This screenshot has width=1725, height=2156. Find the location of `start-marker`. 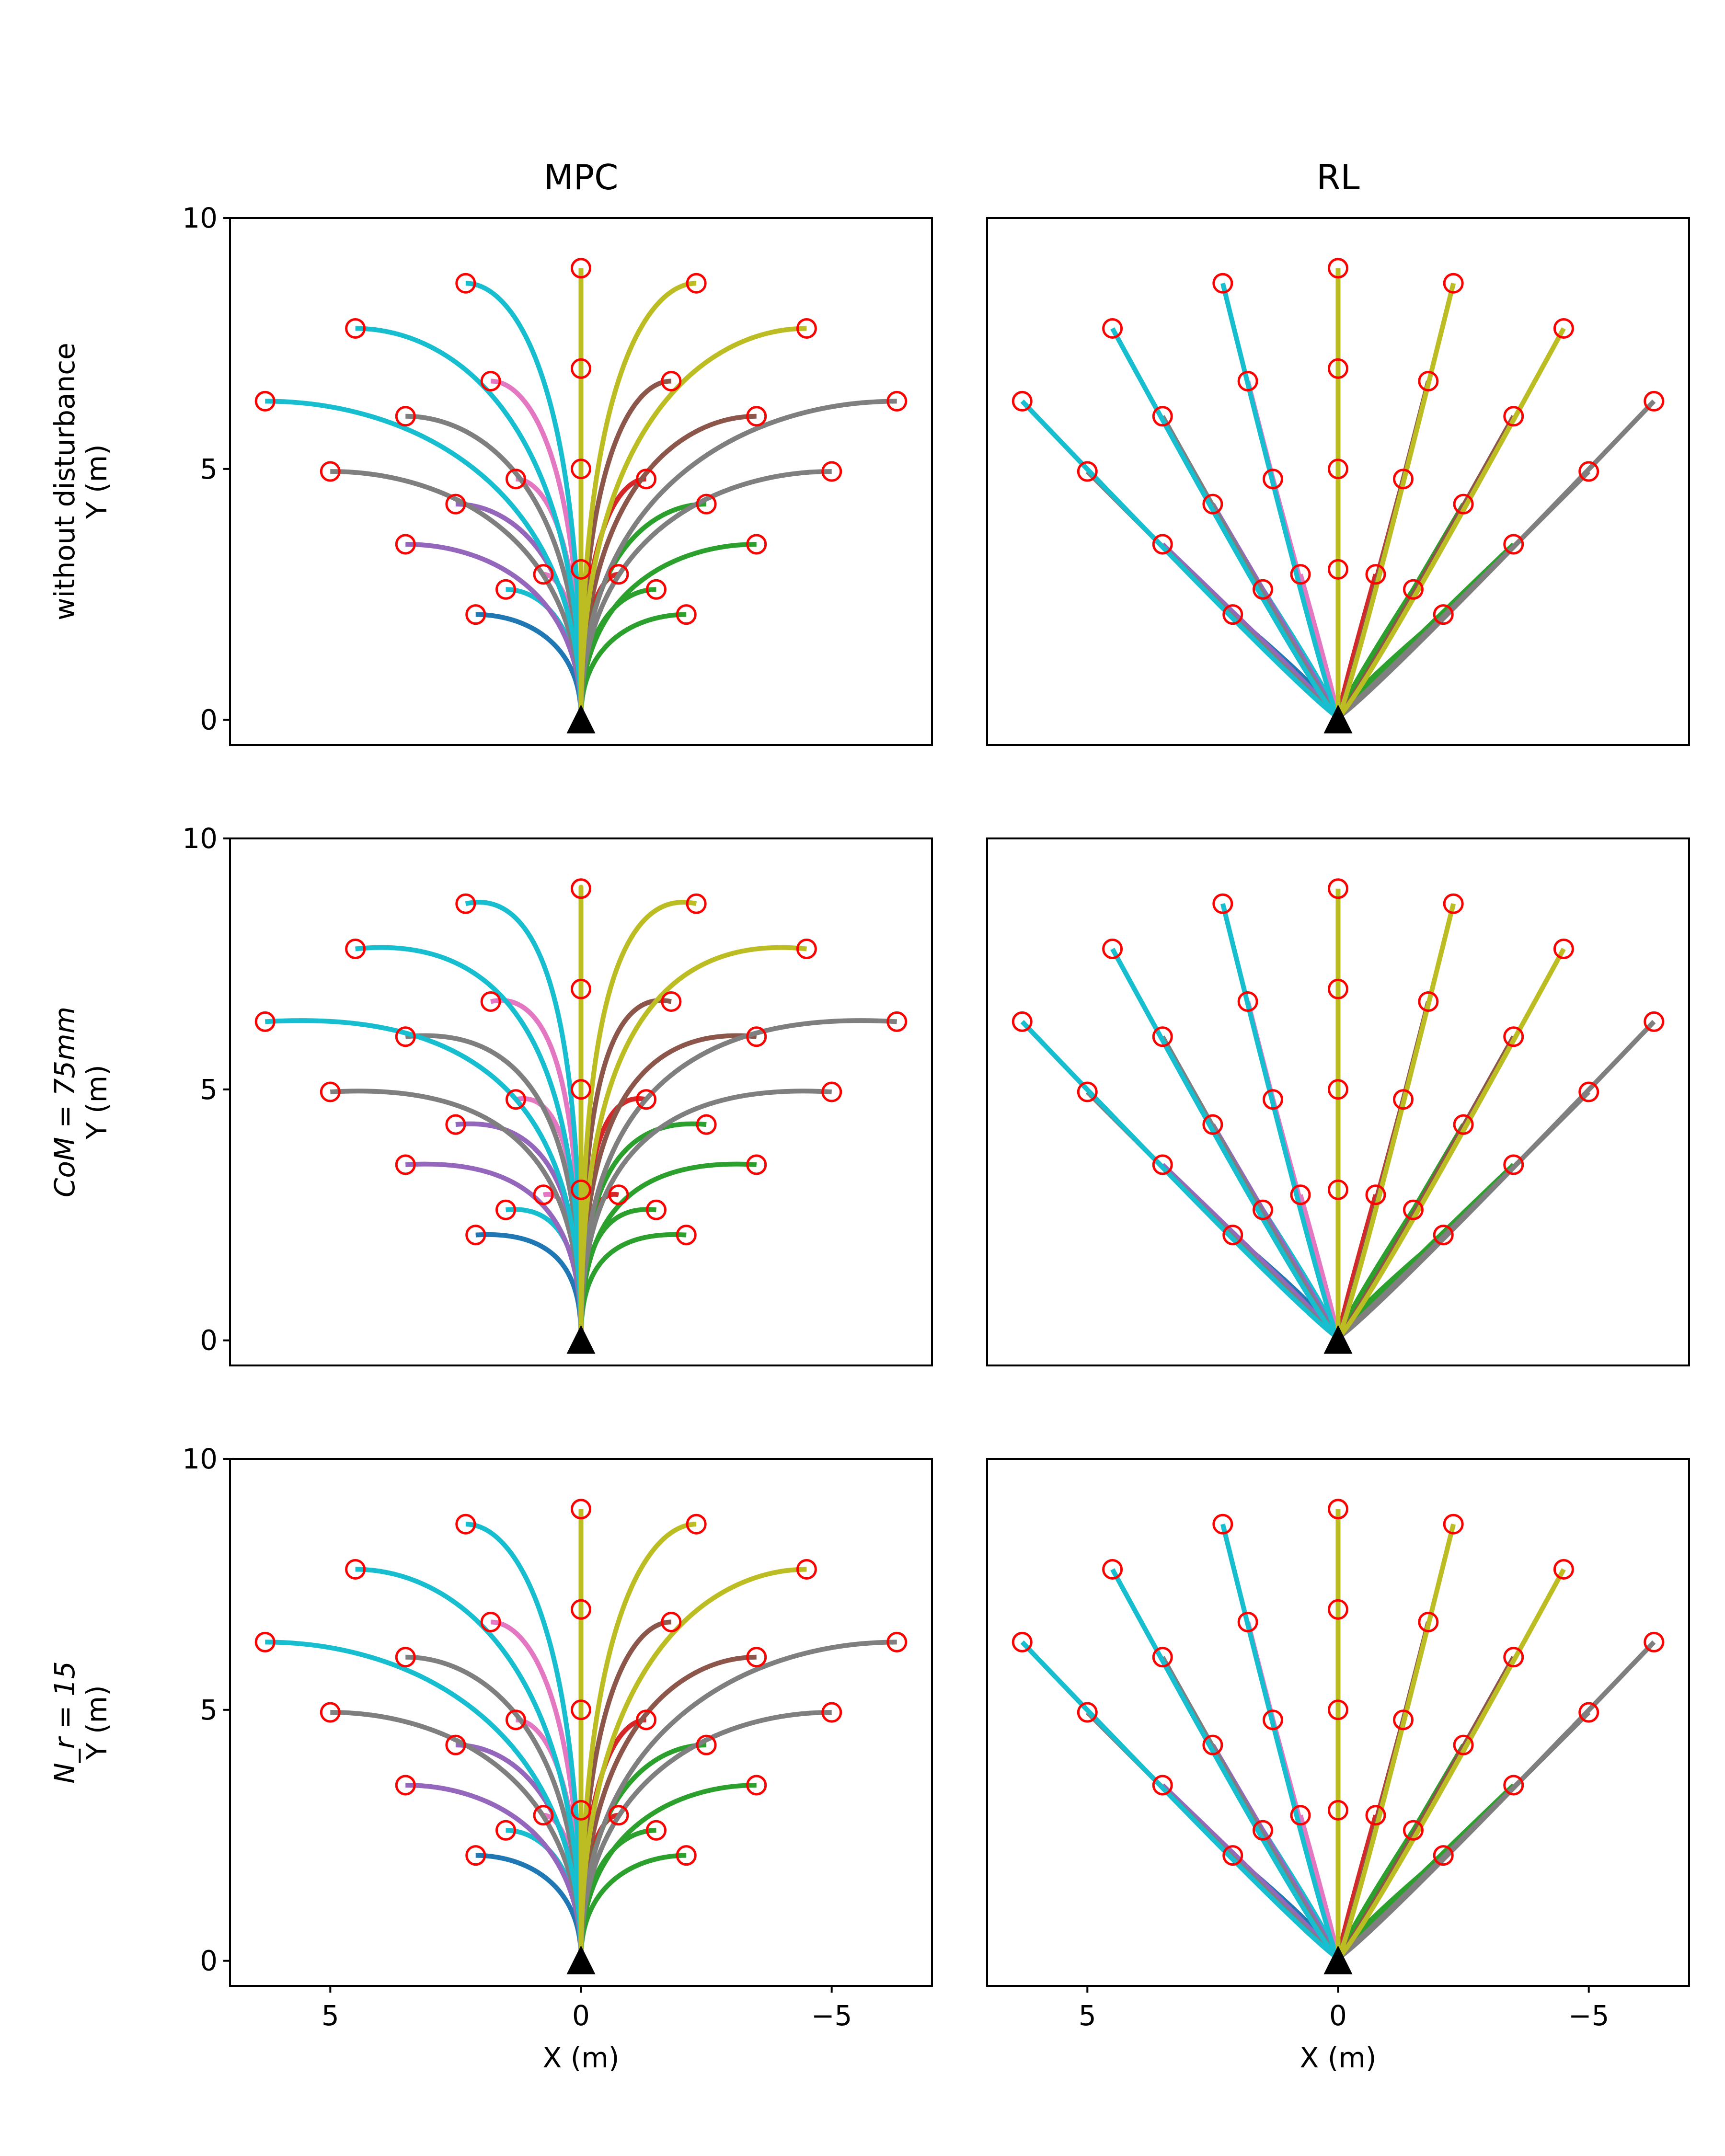

start-marker is located at coordinates (581, 1959).